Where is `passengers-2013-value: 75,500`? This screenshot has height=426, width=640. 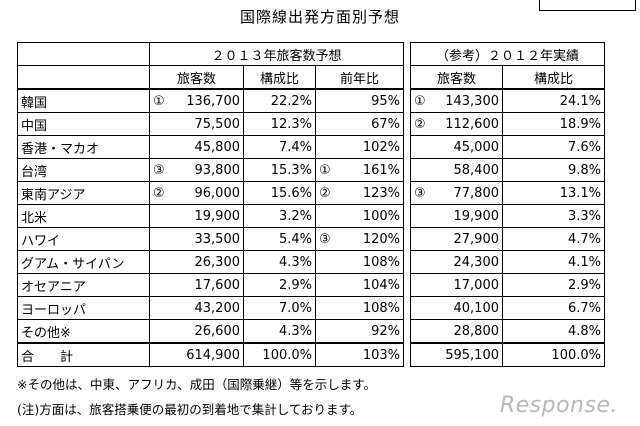
passengers-2013-value: 75,500 is located at coordinates (217, 124).